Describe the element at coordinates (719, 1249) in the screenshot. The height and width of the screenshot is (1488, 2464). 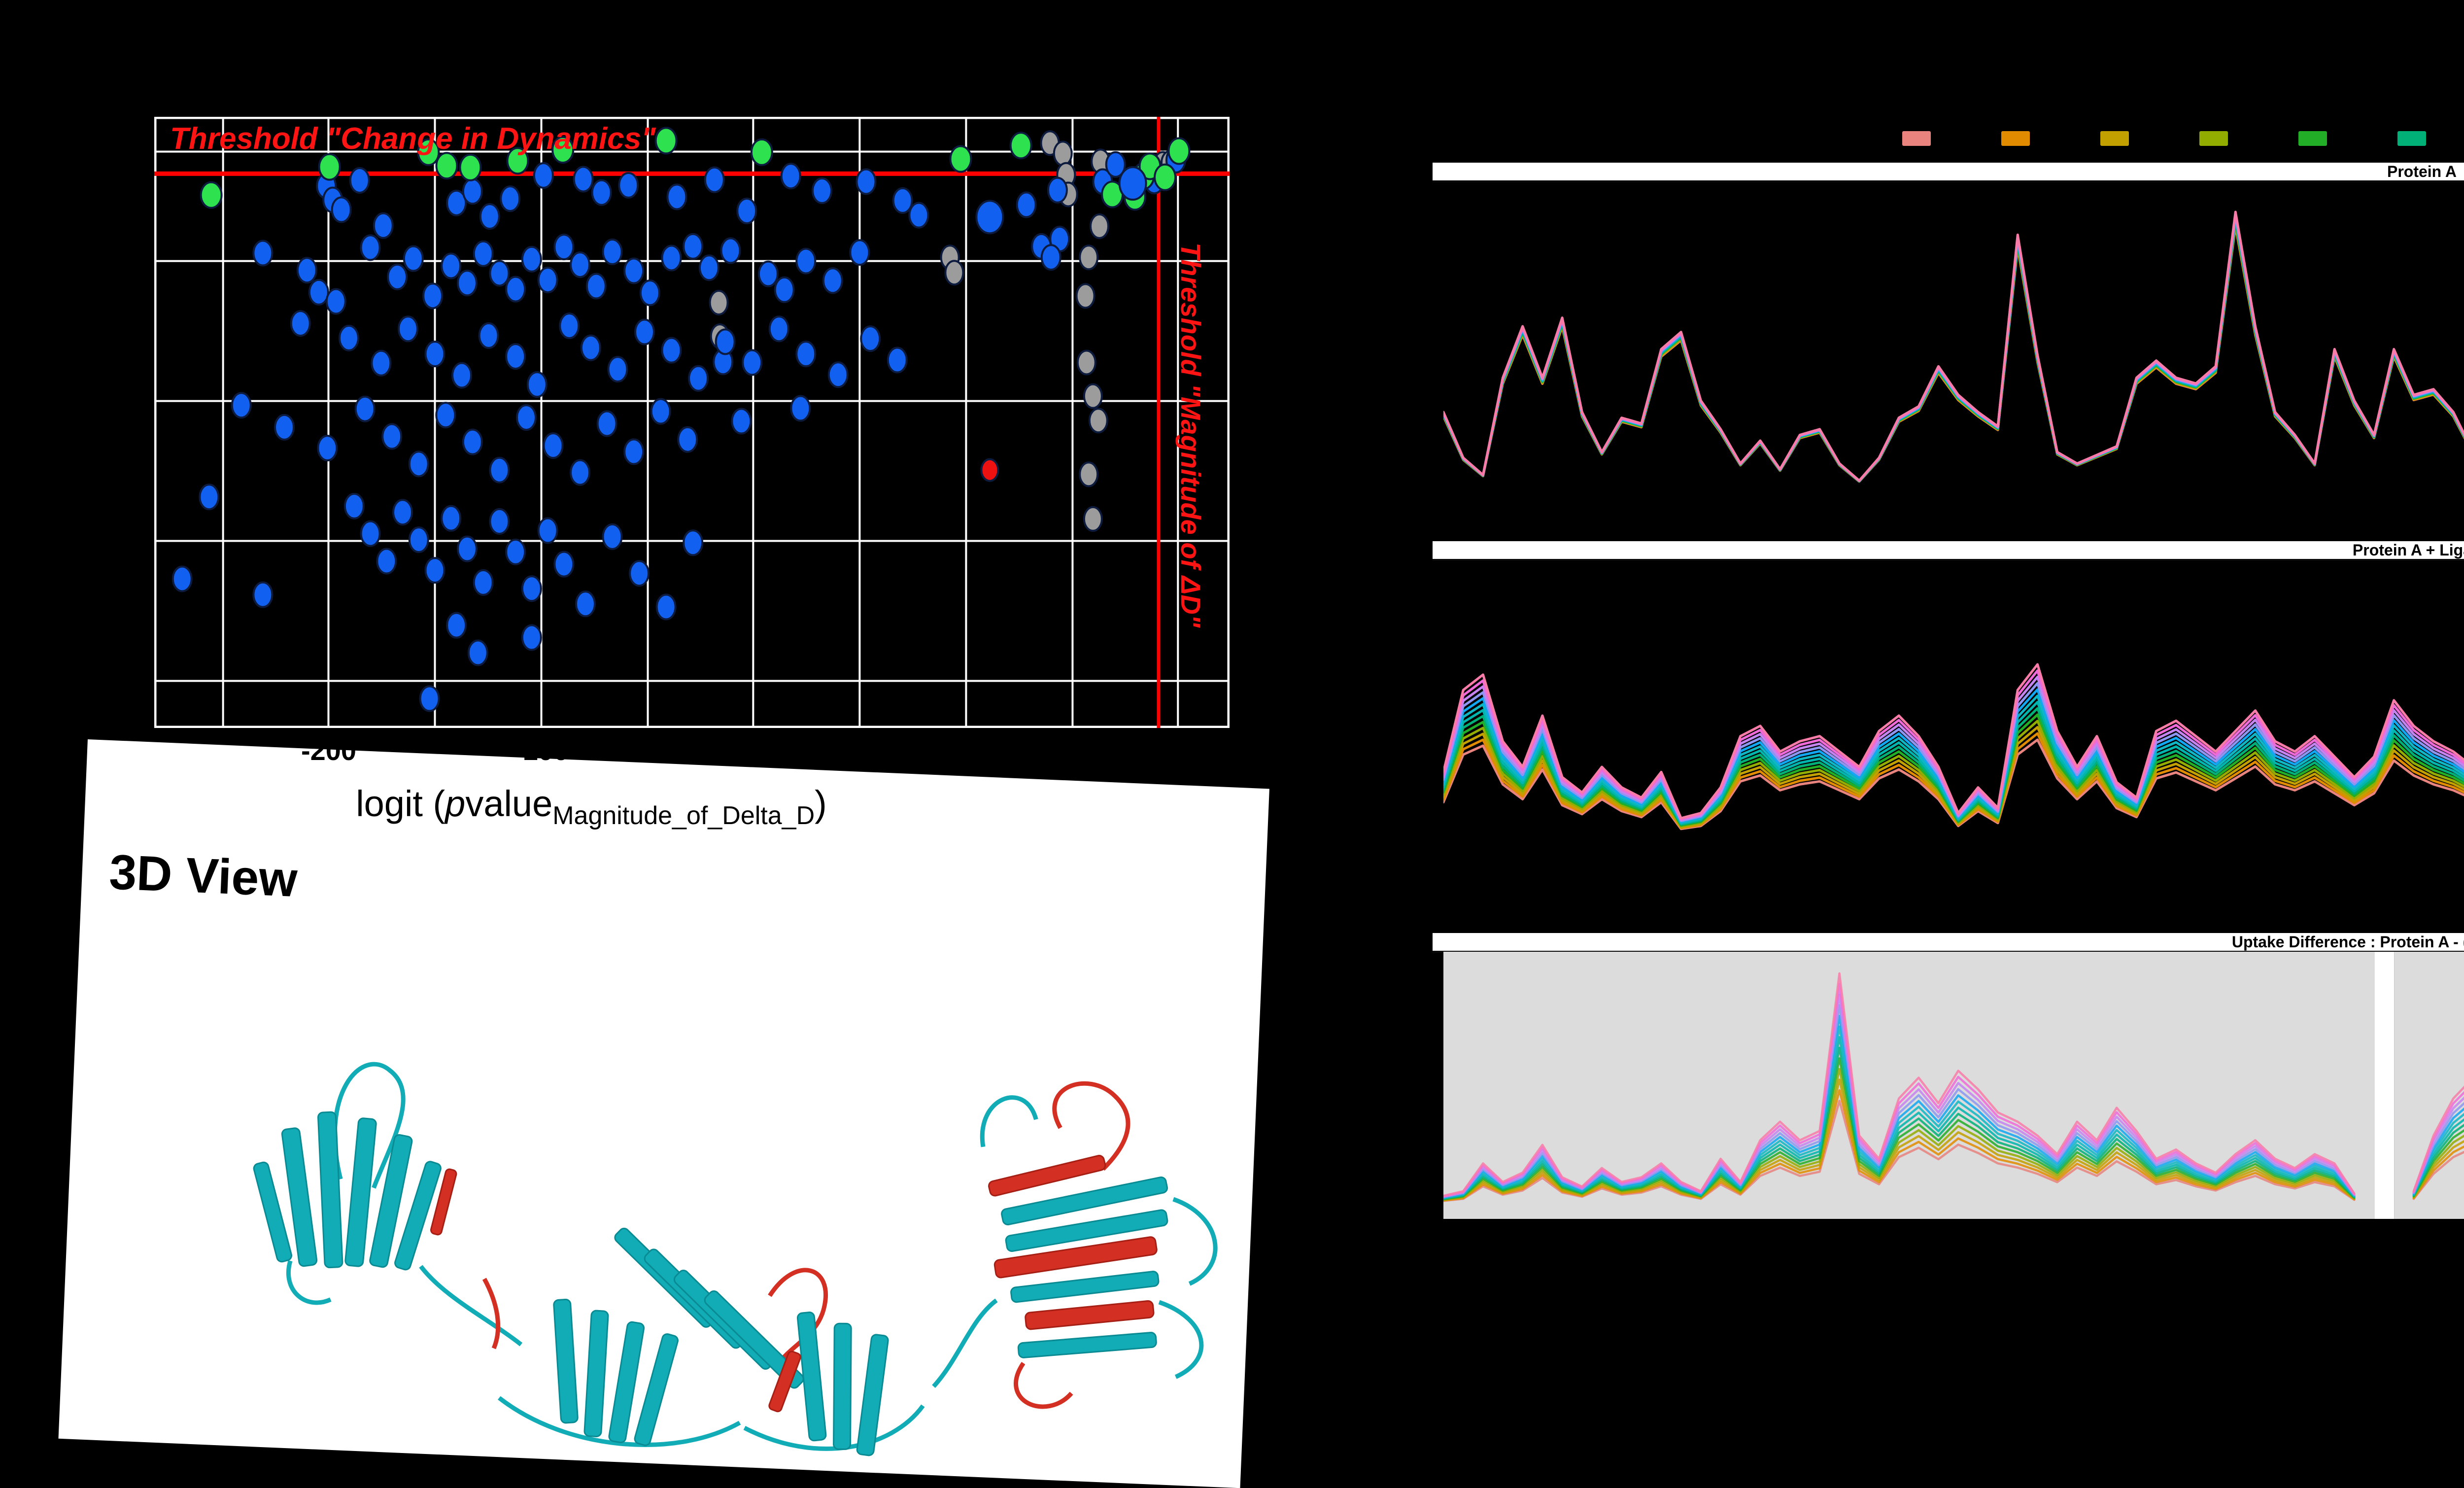
I see `protein-ribbon-viewport` at that location.